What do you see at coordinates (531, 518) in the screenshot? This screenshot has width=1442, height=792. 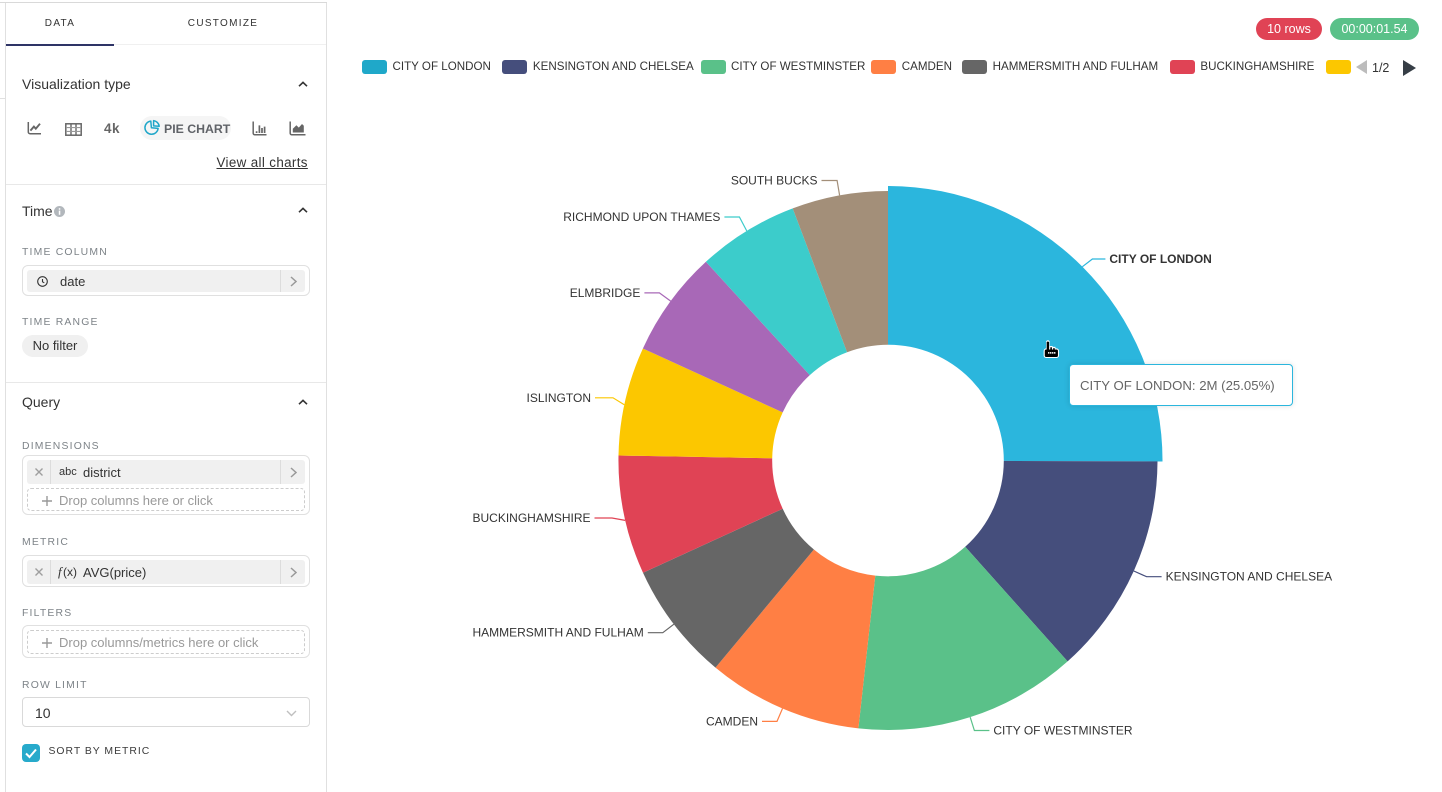 I see `svg-text: BUCKINGHAMSHIRE` at bounding box center [531, 518].